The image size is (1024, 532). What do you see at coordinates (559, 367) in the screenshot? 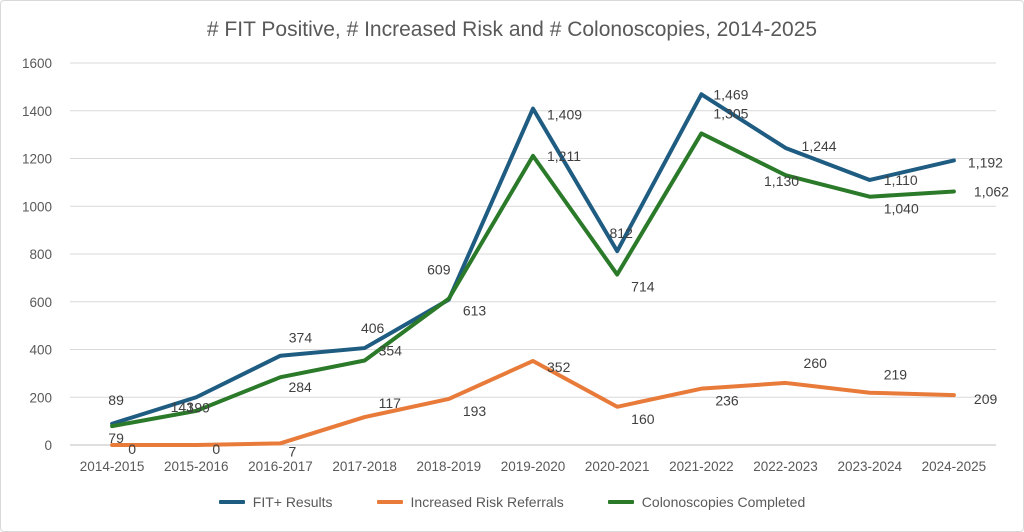
I see `data-label: 352` at bounding box center [559, 367].